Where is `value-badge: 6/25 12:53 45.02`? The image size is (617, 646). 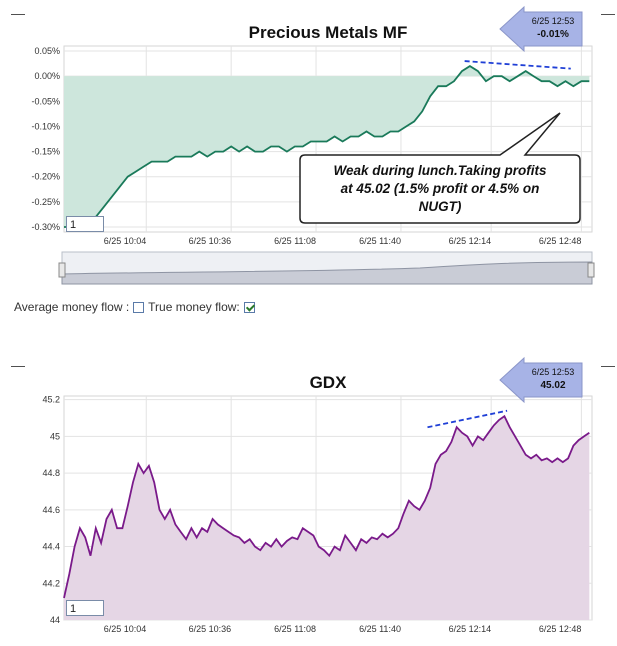 value-badge: 6/25 12:53 45.02 is located at coordinates (541, 380).